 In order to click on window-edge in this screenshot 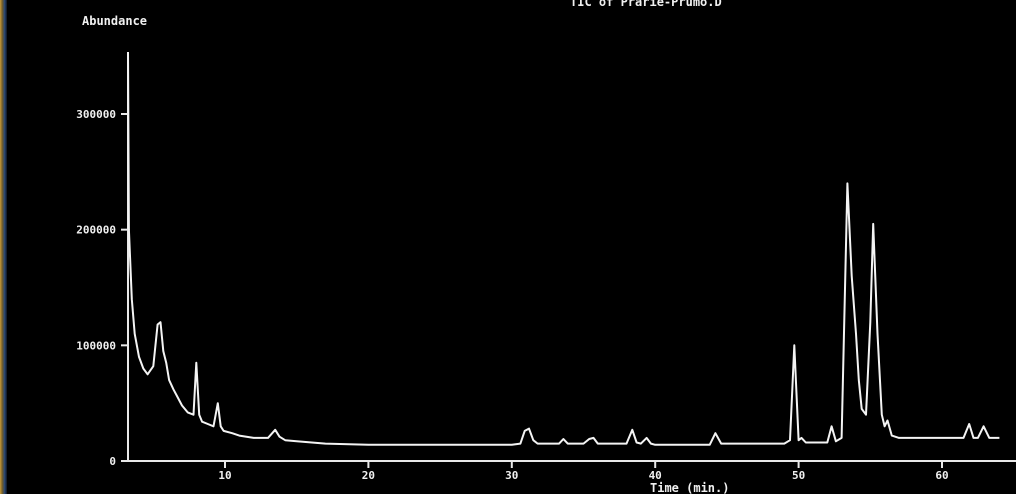, I will do `click(3, 247)`.